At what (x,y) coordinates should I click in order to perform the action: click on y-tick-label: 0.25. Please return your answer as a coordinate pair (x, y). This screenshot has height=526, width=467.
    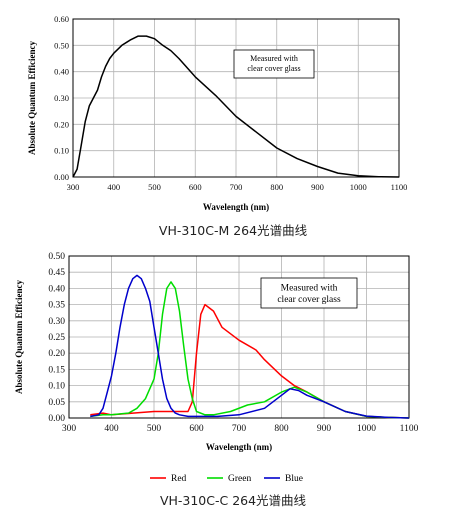
    Looking at the image, I should click on (56, 338).